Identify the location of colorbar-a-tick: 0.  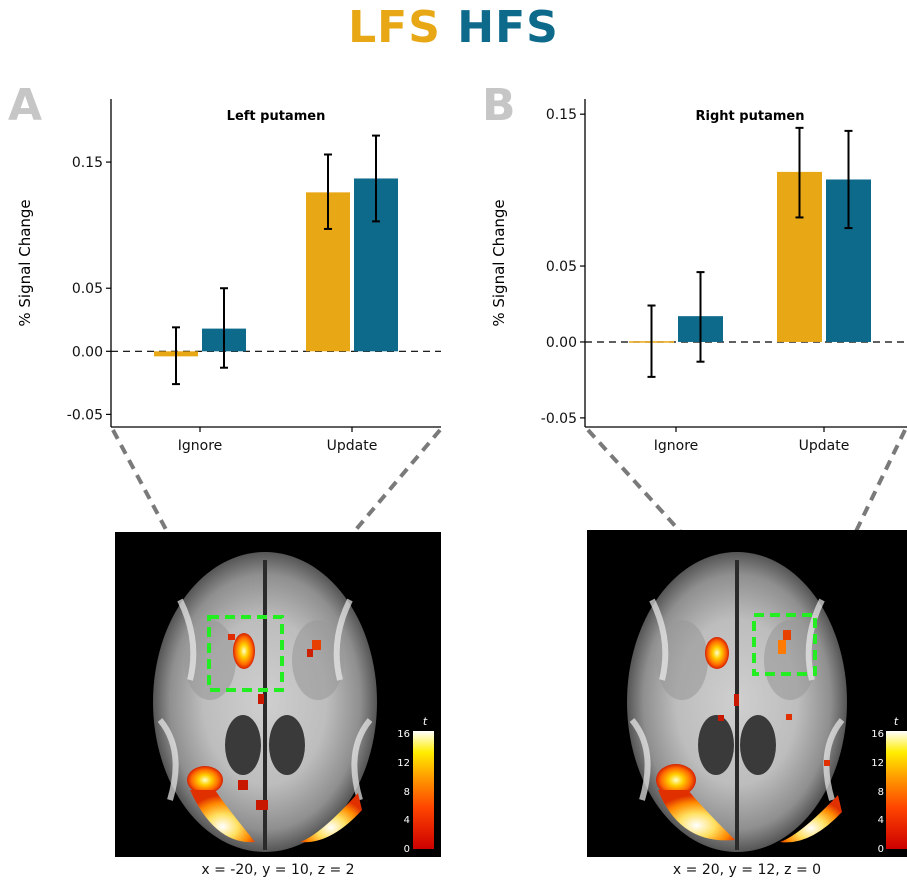
(407, 849).